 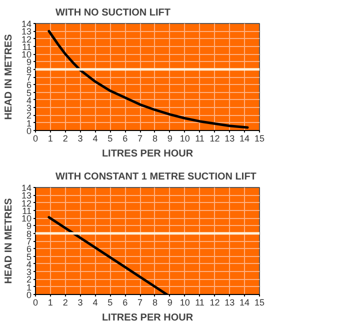 What do you see at coordinates (113, 13) in the screenshot?
I see `chart-title: WITH NO SUCTION LIFT` at bounding box center [113, 13].